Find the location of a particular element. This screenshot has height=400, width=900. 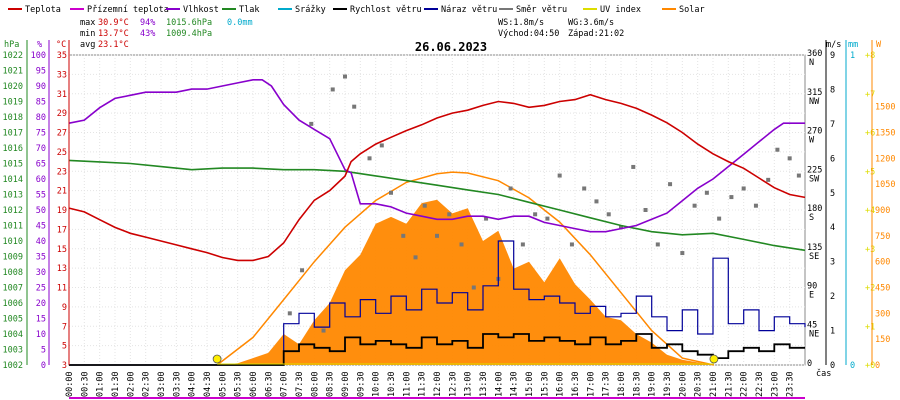

legend-label: Přízemní teplota is located at coordinates (128, 10).